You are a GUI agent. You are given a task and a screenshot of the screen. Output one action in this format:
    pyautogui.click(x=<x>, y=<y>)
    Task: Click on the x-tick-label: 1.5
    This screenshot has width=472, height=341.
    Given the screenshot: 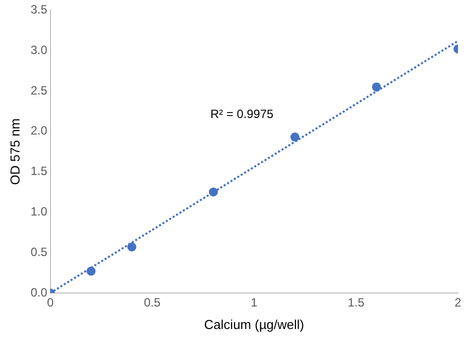 What is the action you would take?
    pyautogui.click(x=356, y=303)
    